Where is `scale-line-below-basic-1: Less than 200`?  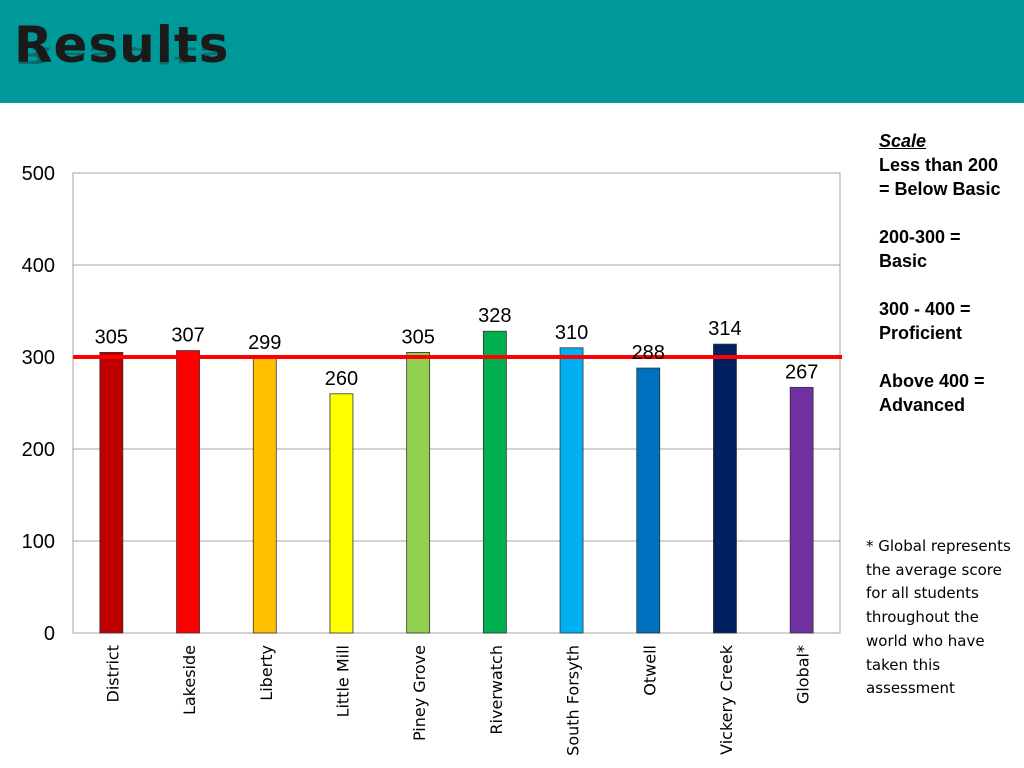 scale-line-below-basic-1: Less than 200 is located at coordinates (939, 165).